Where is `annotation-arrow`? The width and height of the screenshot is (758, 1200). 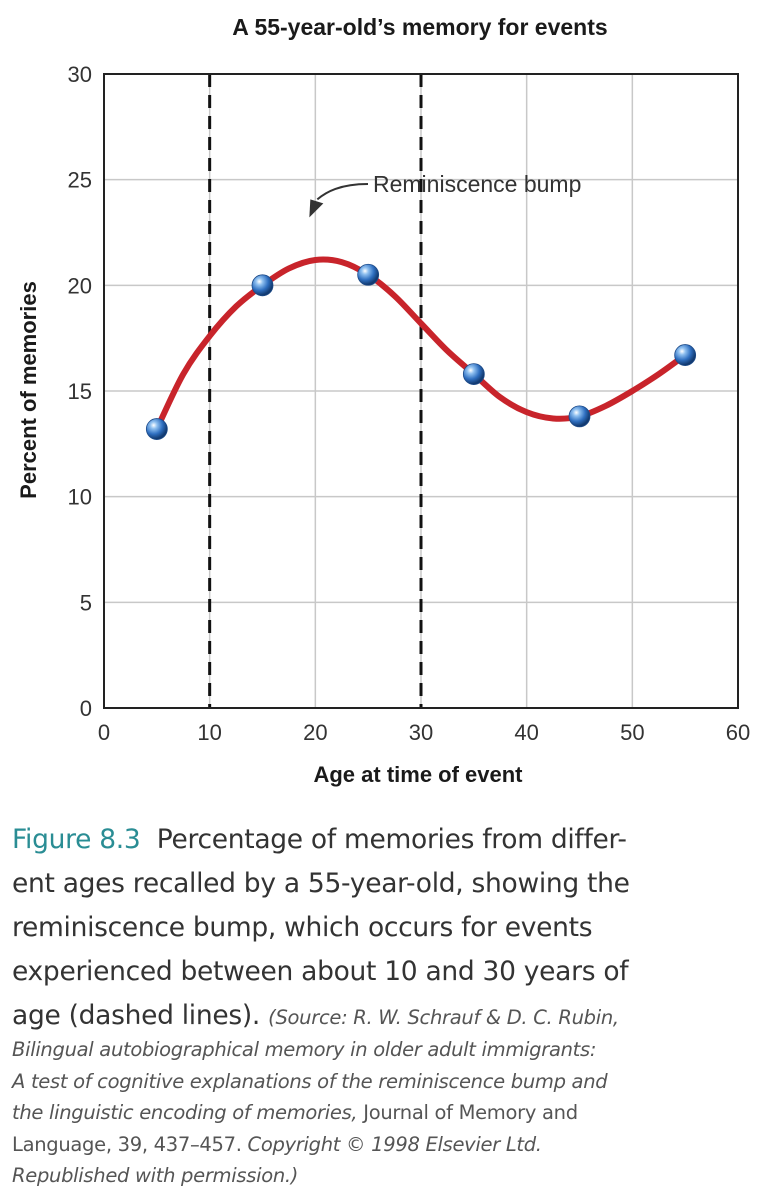
annotation-arrow is located at coordinates (342, 192).